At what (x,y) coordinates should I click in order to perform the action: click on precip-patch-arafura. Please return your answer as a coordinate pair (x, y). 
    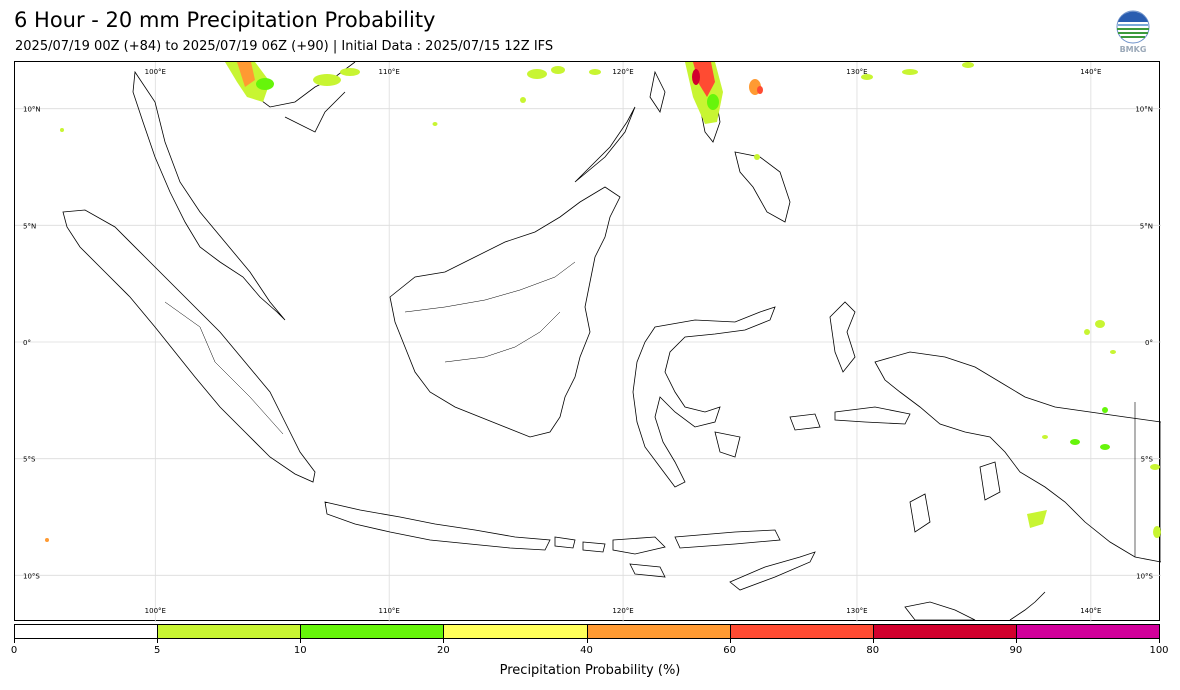
    Looking at the image, I should click on (1037, 519).